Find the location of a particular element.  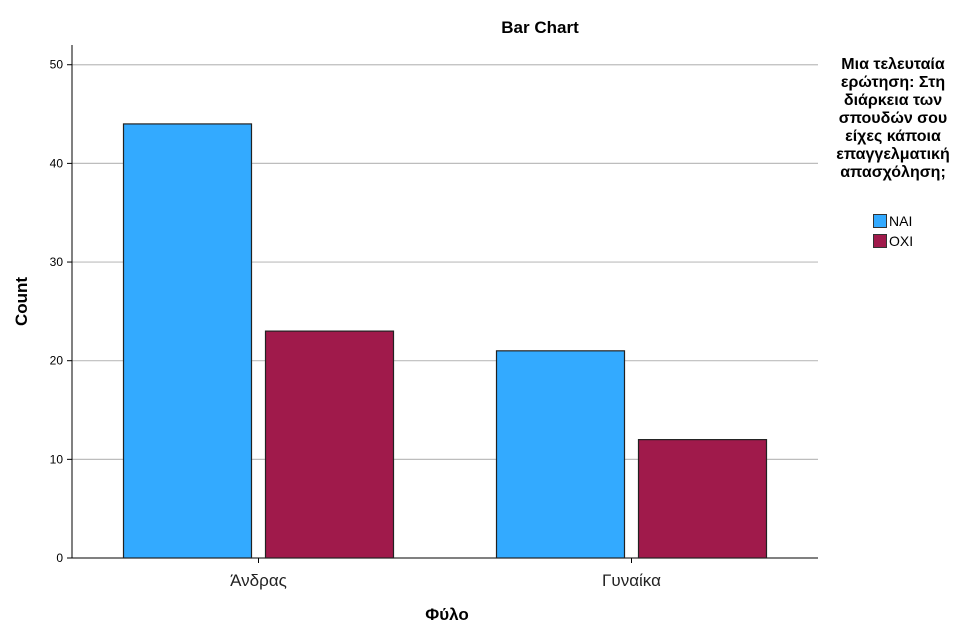

legend-item-nai: ΝΑΙ is located at coordinates (893, 221).